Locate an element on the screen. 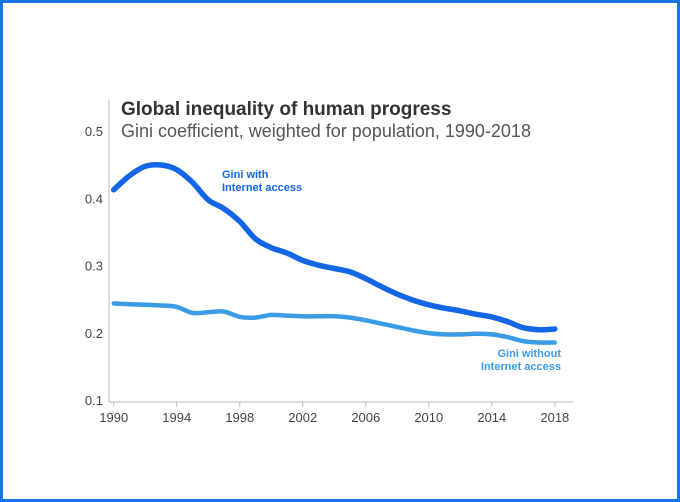 The image size is (680, 502). series-label-with-internet: Gini with is located at coordinates (245, 175).